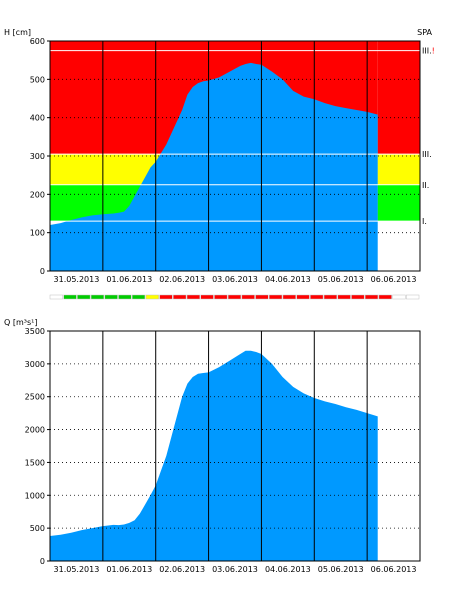 Image resolution: width=450 pixels, height=604 pixels. I want to click on q-y-tick-label-6: 3000, so click(35, 364).